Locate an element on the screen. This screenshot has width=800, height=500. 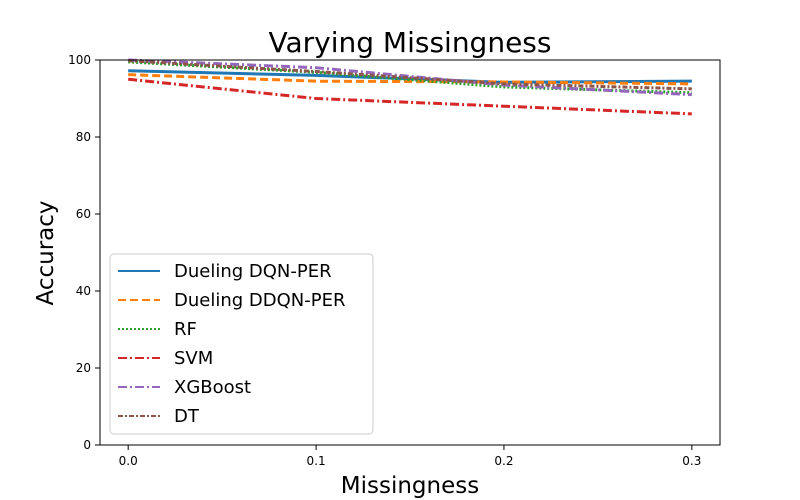
y-axis-label: Accuracy is located at coordinates (46, 252).